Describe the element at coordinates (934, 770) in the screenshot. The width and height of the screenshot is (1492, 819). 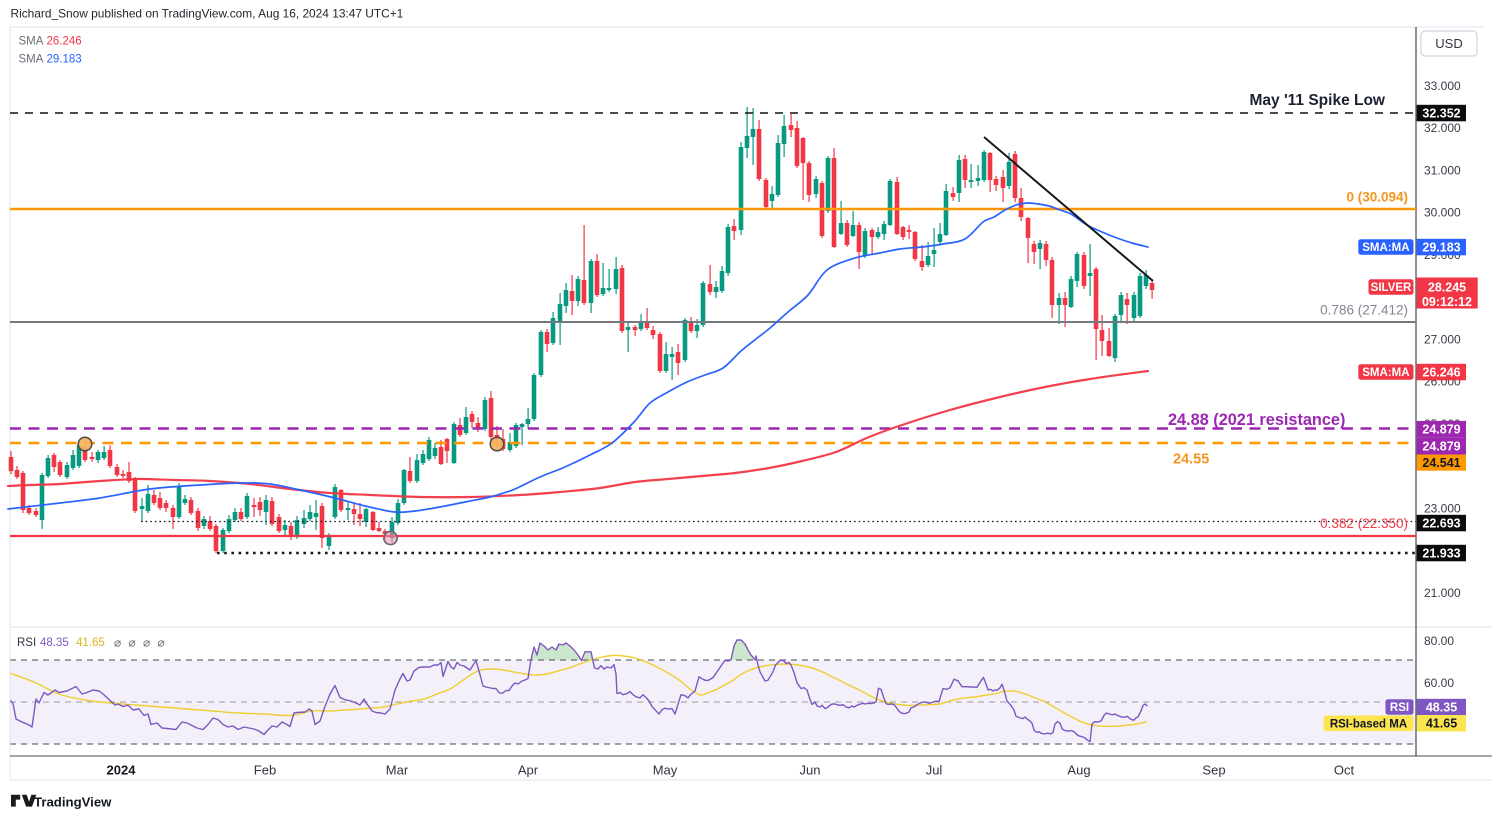
I see `svg-text: Jul` at that location.